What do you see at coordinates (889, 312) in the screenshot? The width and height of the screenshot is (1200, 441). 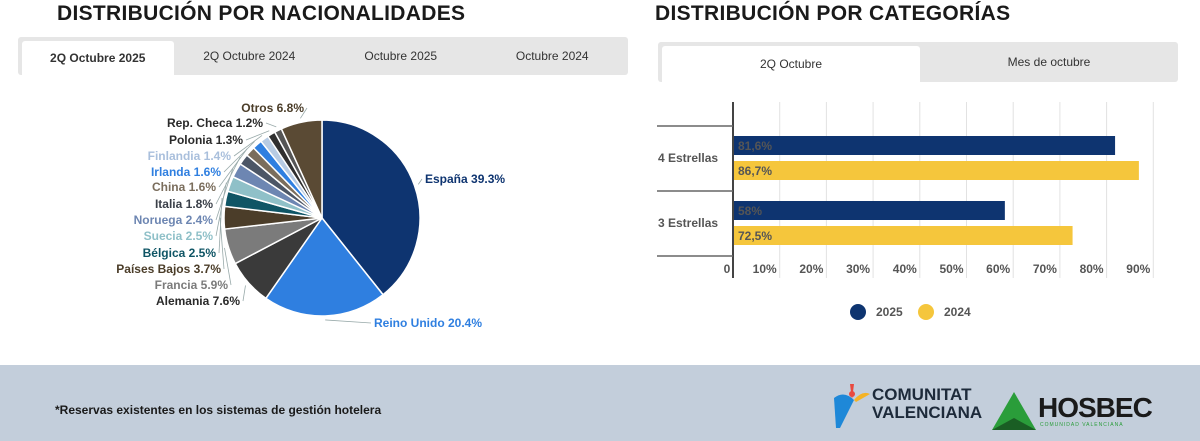 I see `legend-label: 2025` at bounding box center [889, 312].